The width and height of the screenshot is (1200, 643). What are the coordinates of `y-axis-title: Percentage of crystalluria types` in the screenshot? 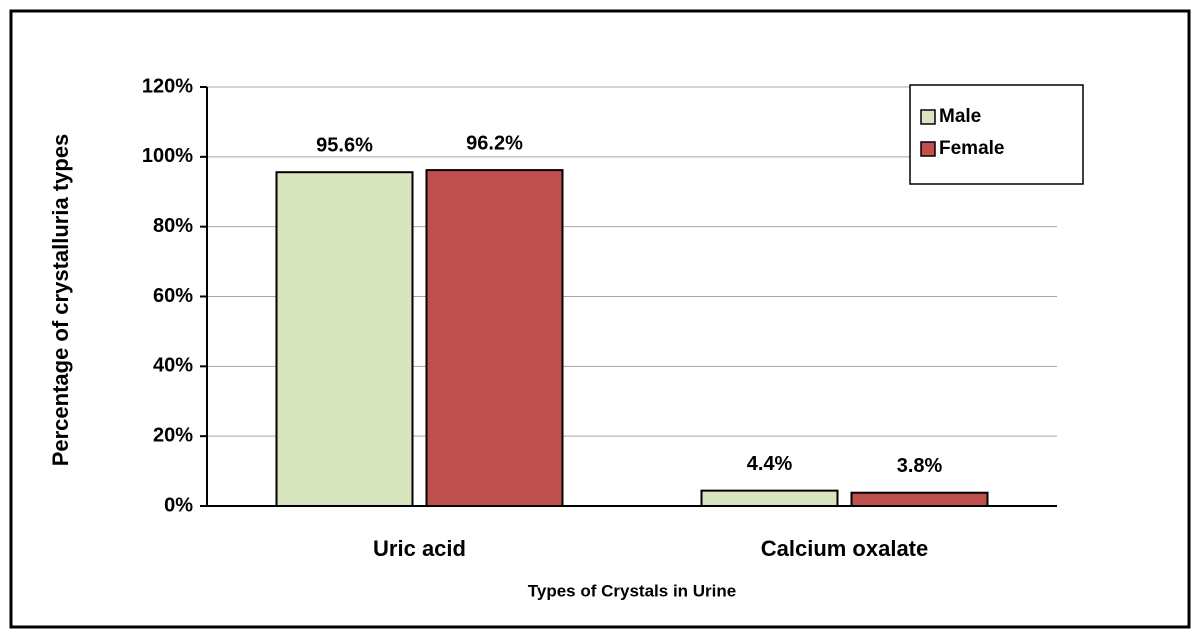 It's located at (60, 300).